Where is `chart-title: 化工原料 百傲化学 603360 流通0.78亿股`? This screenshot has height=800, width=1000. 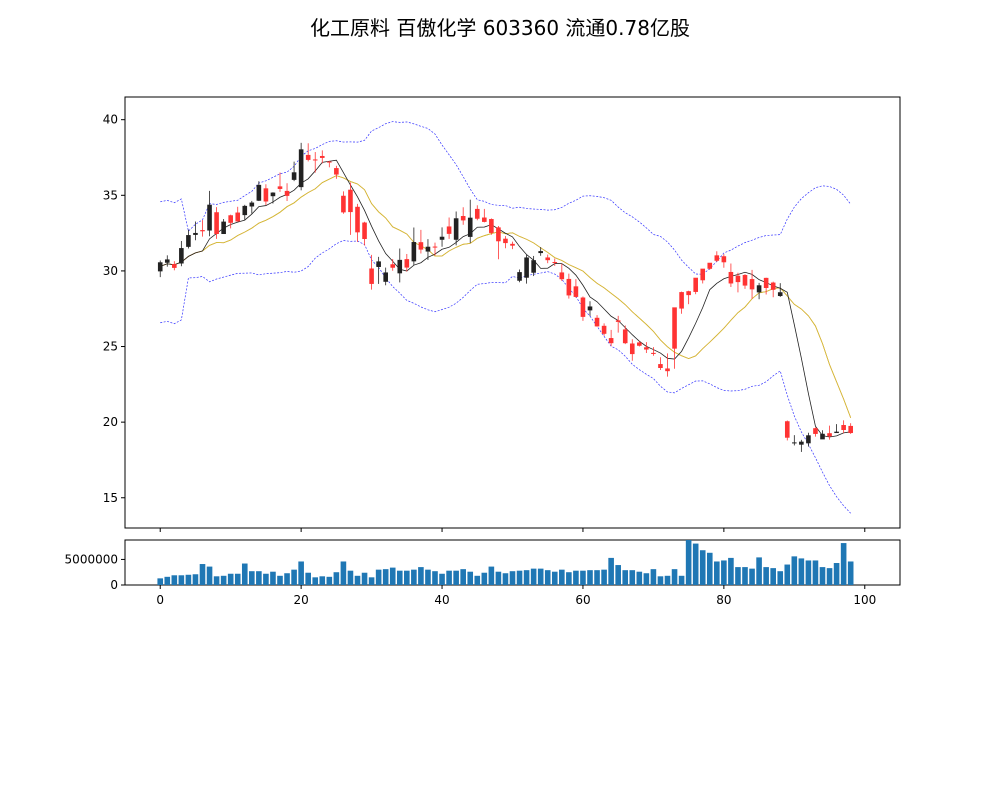
chart-title: 化工原料 百傲化学 603360 流通0.78亿股 is located at coordinates (500, 28).